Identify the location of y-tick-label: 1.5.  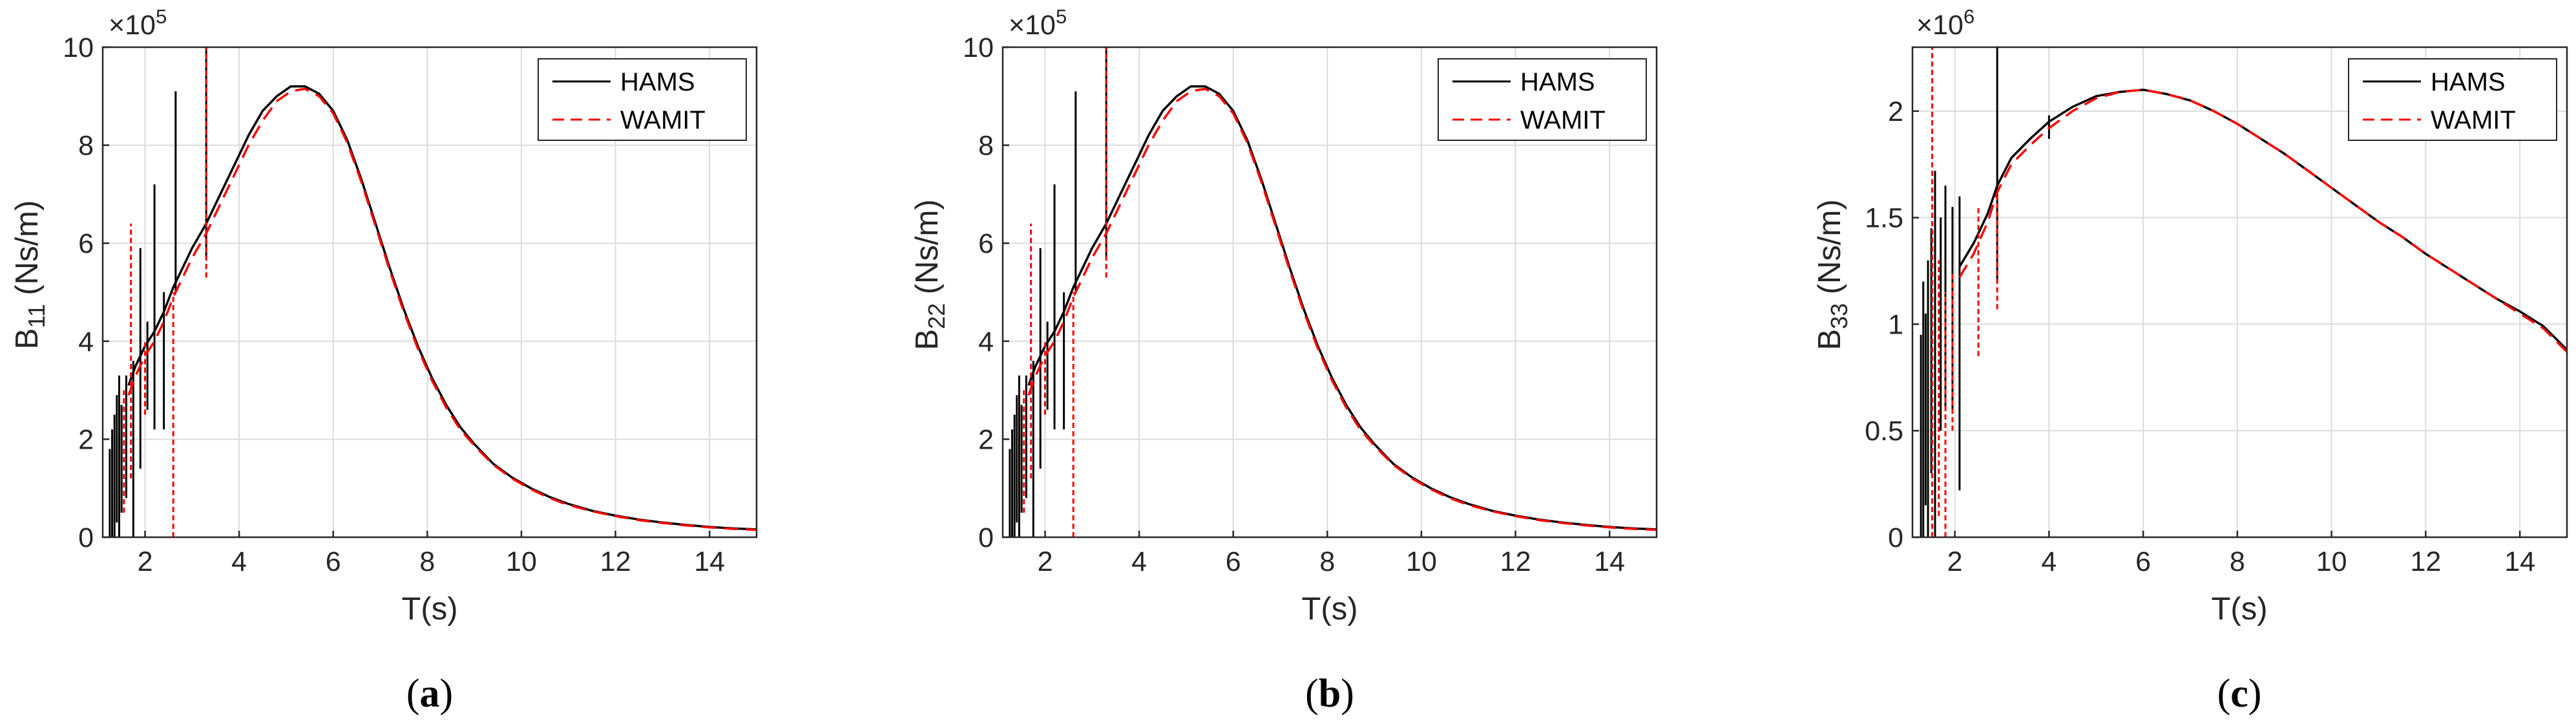
(1884, 218).